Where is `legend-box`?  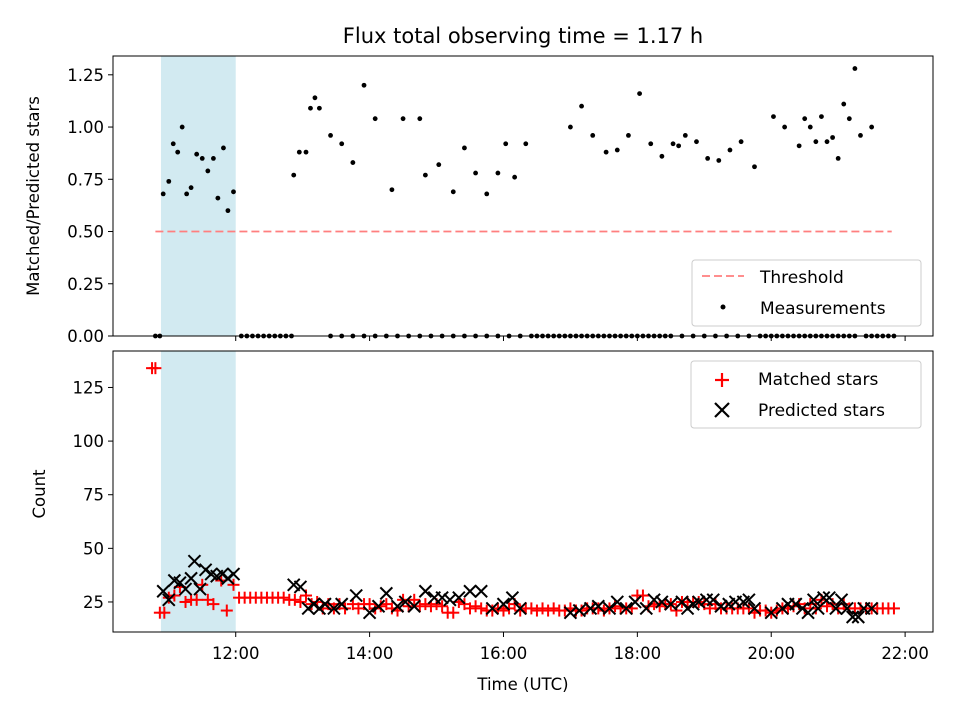 legend-box is located at coordinates (806, 394).